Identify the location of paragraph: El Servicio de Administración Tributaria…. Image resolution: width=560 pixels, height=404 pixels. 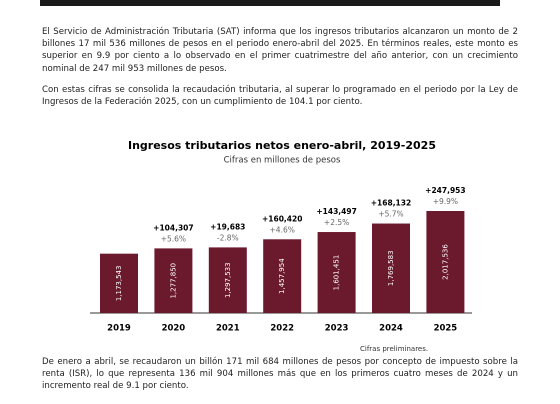
(280, 50).